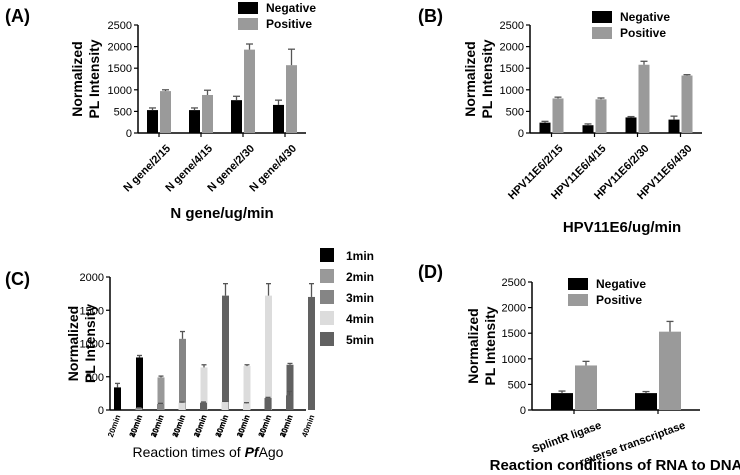 Image resolution: width=740 pixels, height=475 pixels. I want to click on panel-label: (C), so click(17, 279).